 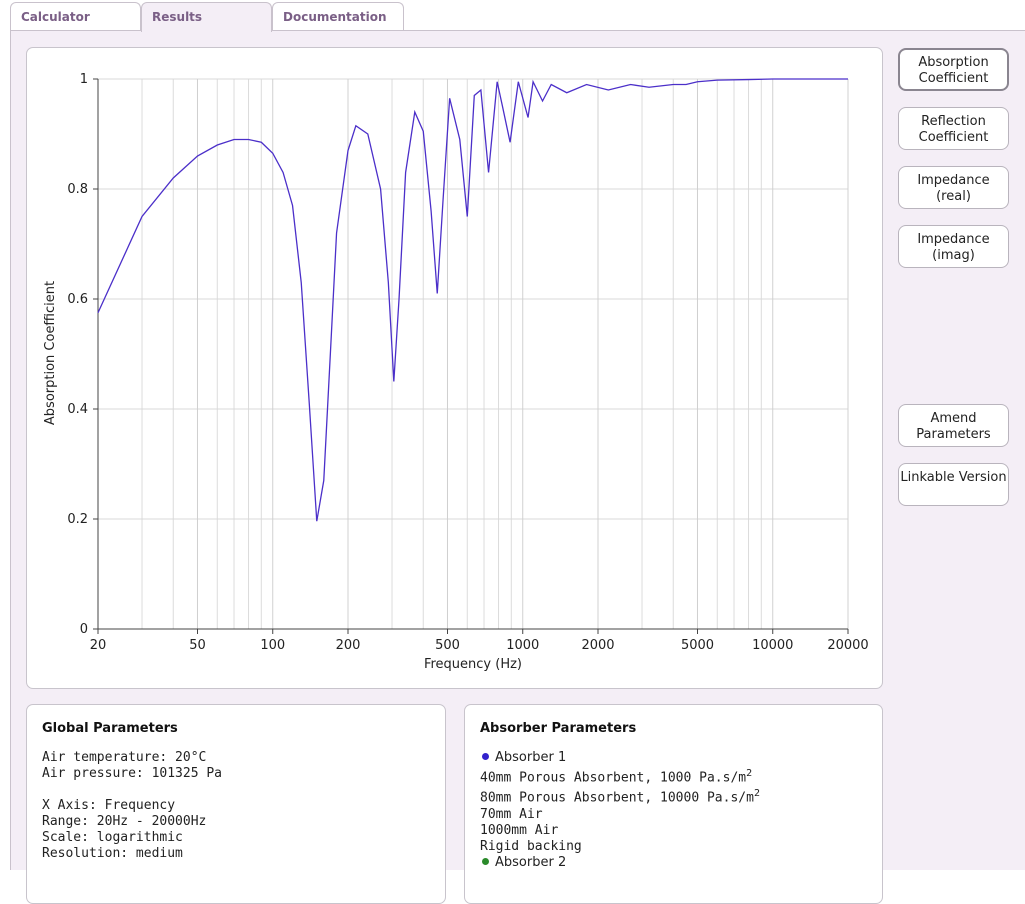 What do you see at coordinates (473, 664) in the screenshot?
I see `x-axis-label: Frequency (Hz)` at bounding box center [473, 664].